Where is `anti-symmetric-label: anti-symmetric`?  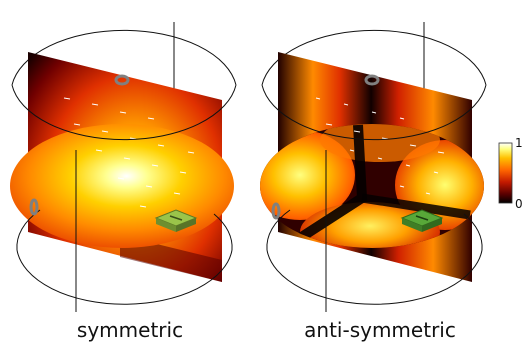 anti-symmetric-label: anti-symmetric is located at coordinates (380, 330).